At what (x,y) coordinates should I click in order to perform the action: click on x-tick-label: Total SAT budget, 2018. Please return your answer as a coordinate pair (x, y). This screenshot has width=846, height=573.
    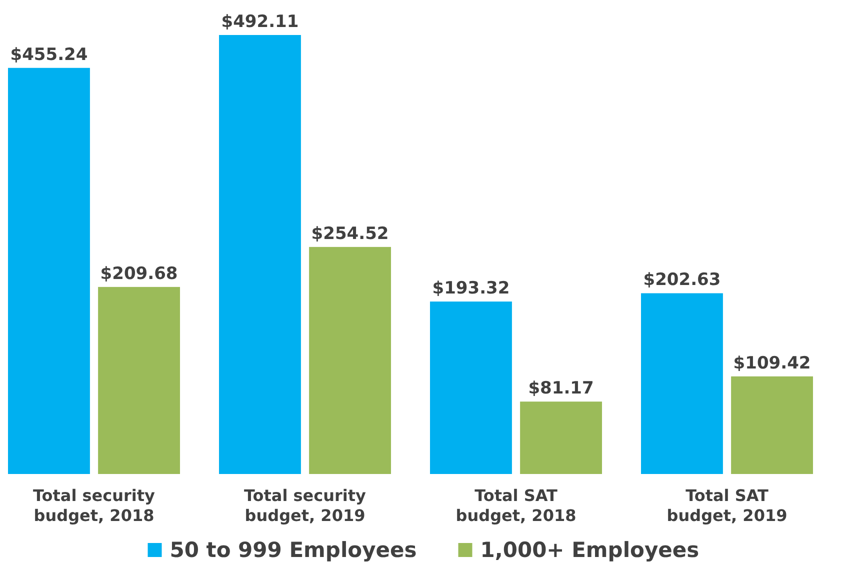
    Looking at the image, I should click on (516, 505).